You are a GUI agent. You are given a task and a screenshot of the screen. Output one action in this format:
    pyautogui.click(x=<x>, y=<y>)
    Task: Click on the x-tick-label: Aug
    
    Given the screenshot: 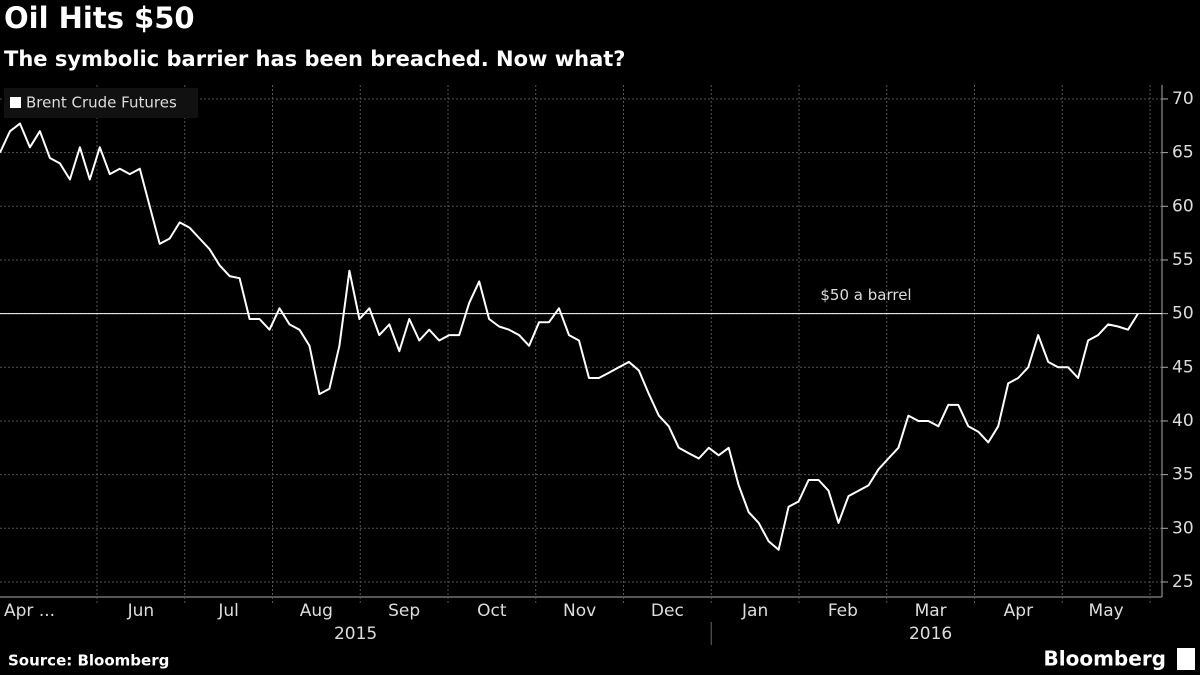 What is the action you would take?
    pyautogui.click(x=316, y=611)
    